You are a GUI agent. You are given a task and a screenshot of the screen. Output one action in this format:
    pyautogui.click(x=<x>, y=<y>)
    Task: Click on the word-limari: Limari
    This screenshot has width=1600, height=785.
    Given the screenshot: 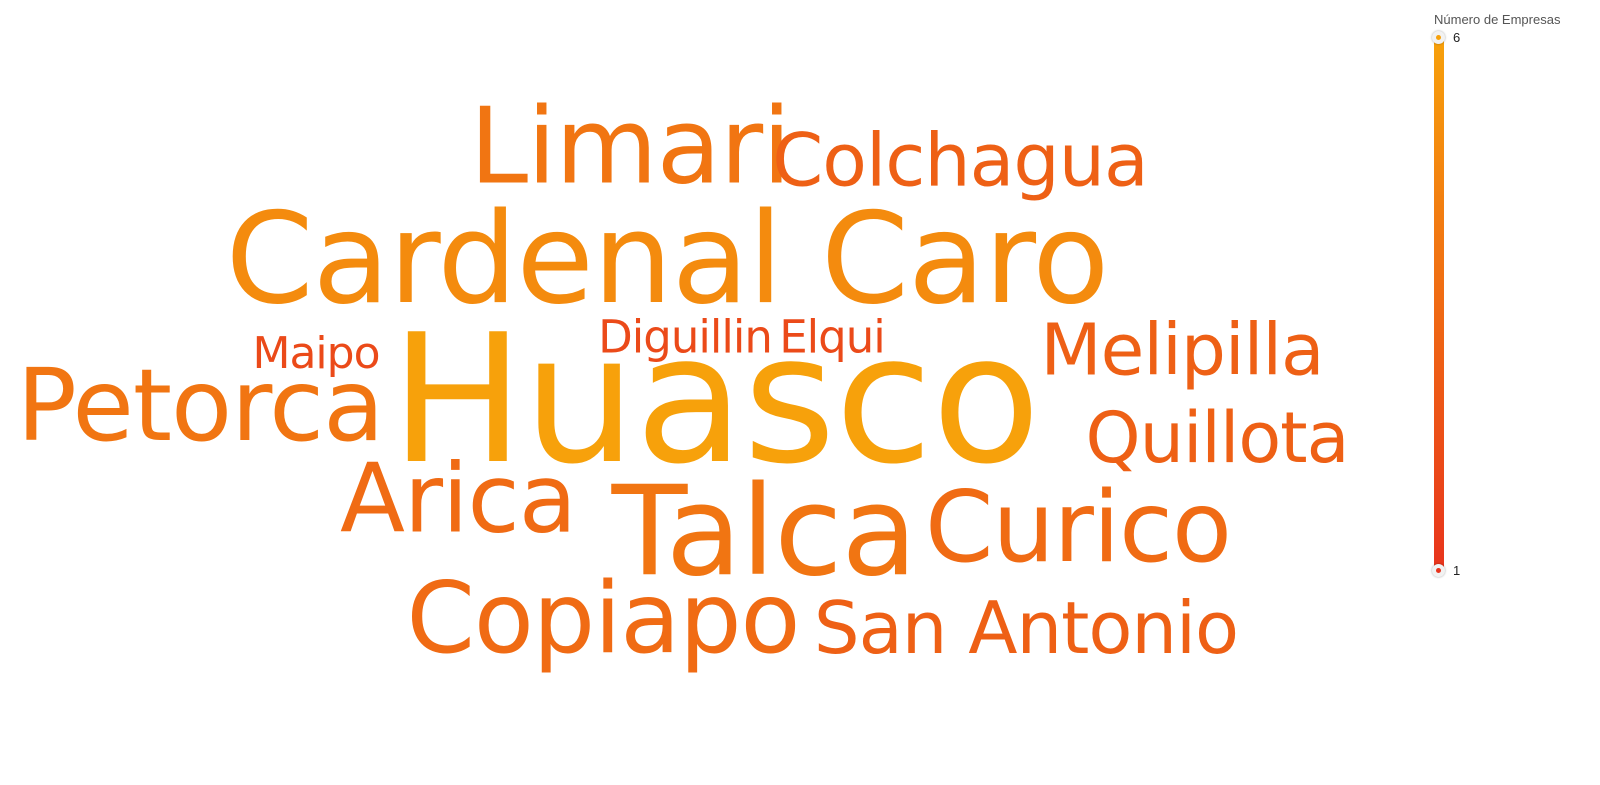 What is the action you would take?
    pyautogui.click(x=630, y=146)
    